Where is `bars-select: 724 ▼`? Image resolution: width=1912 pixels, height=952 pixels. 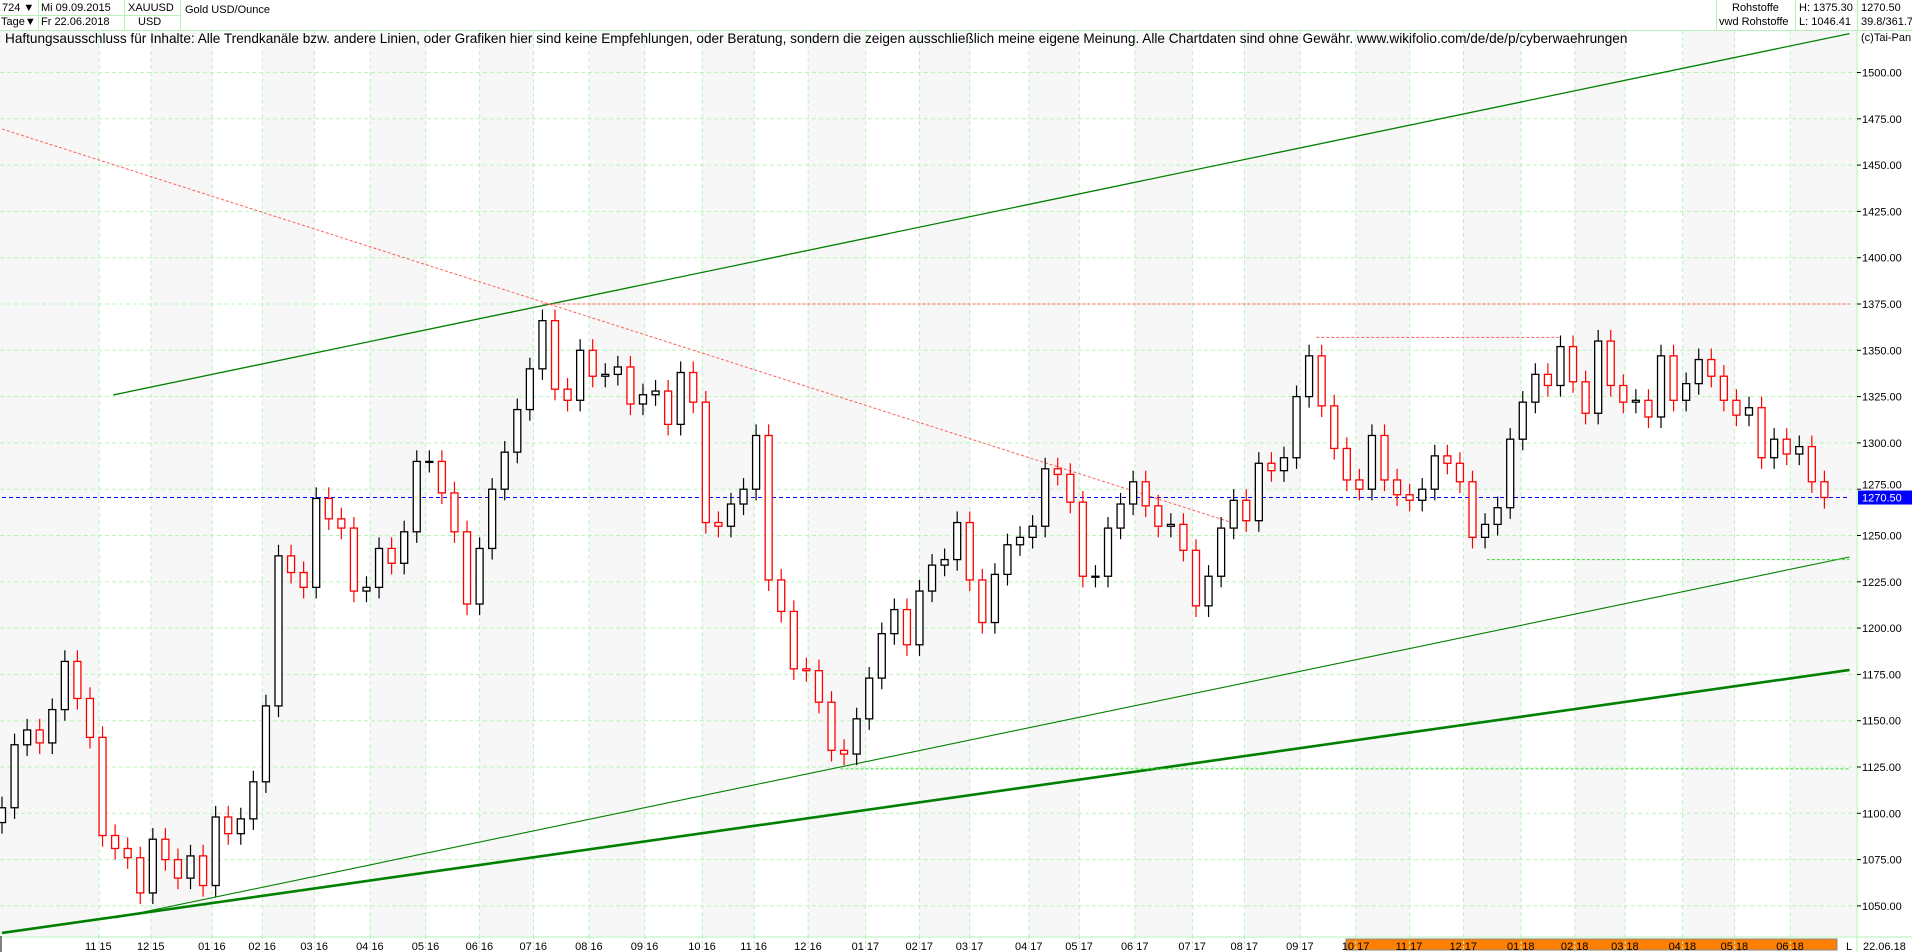
bars-select: 724 ▼ is located at coordinates (18, 8).